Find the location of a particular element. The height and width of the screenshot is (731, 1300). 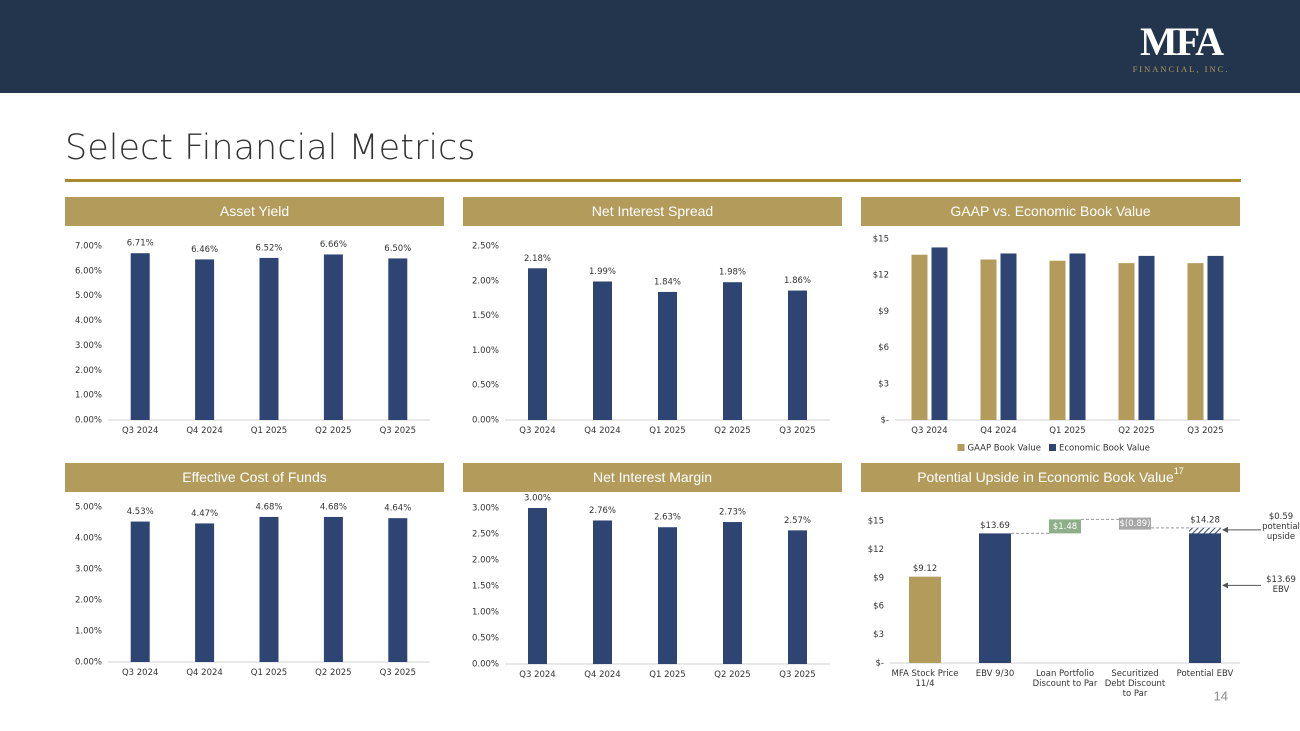

x-tick-label: Potential EBV is located at coordinates (1205, 674).